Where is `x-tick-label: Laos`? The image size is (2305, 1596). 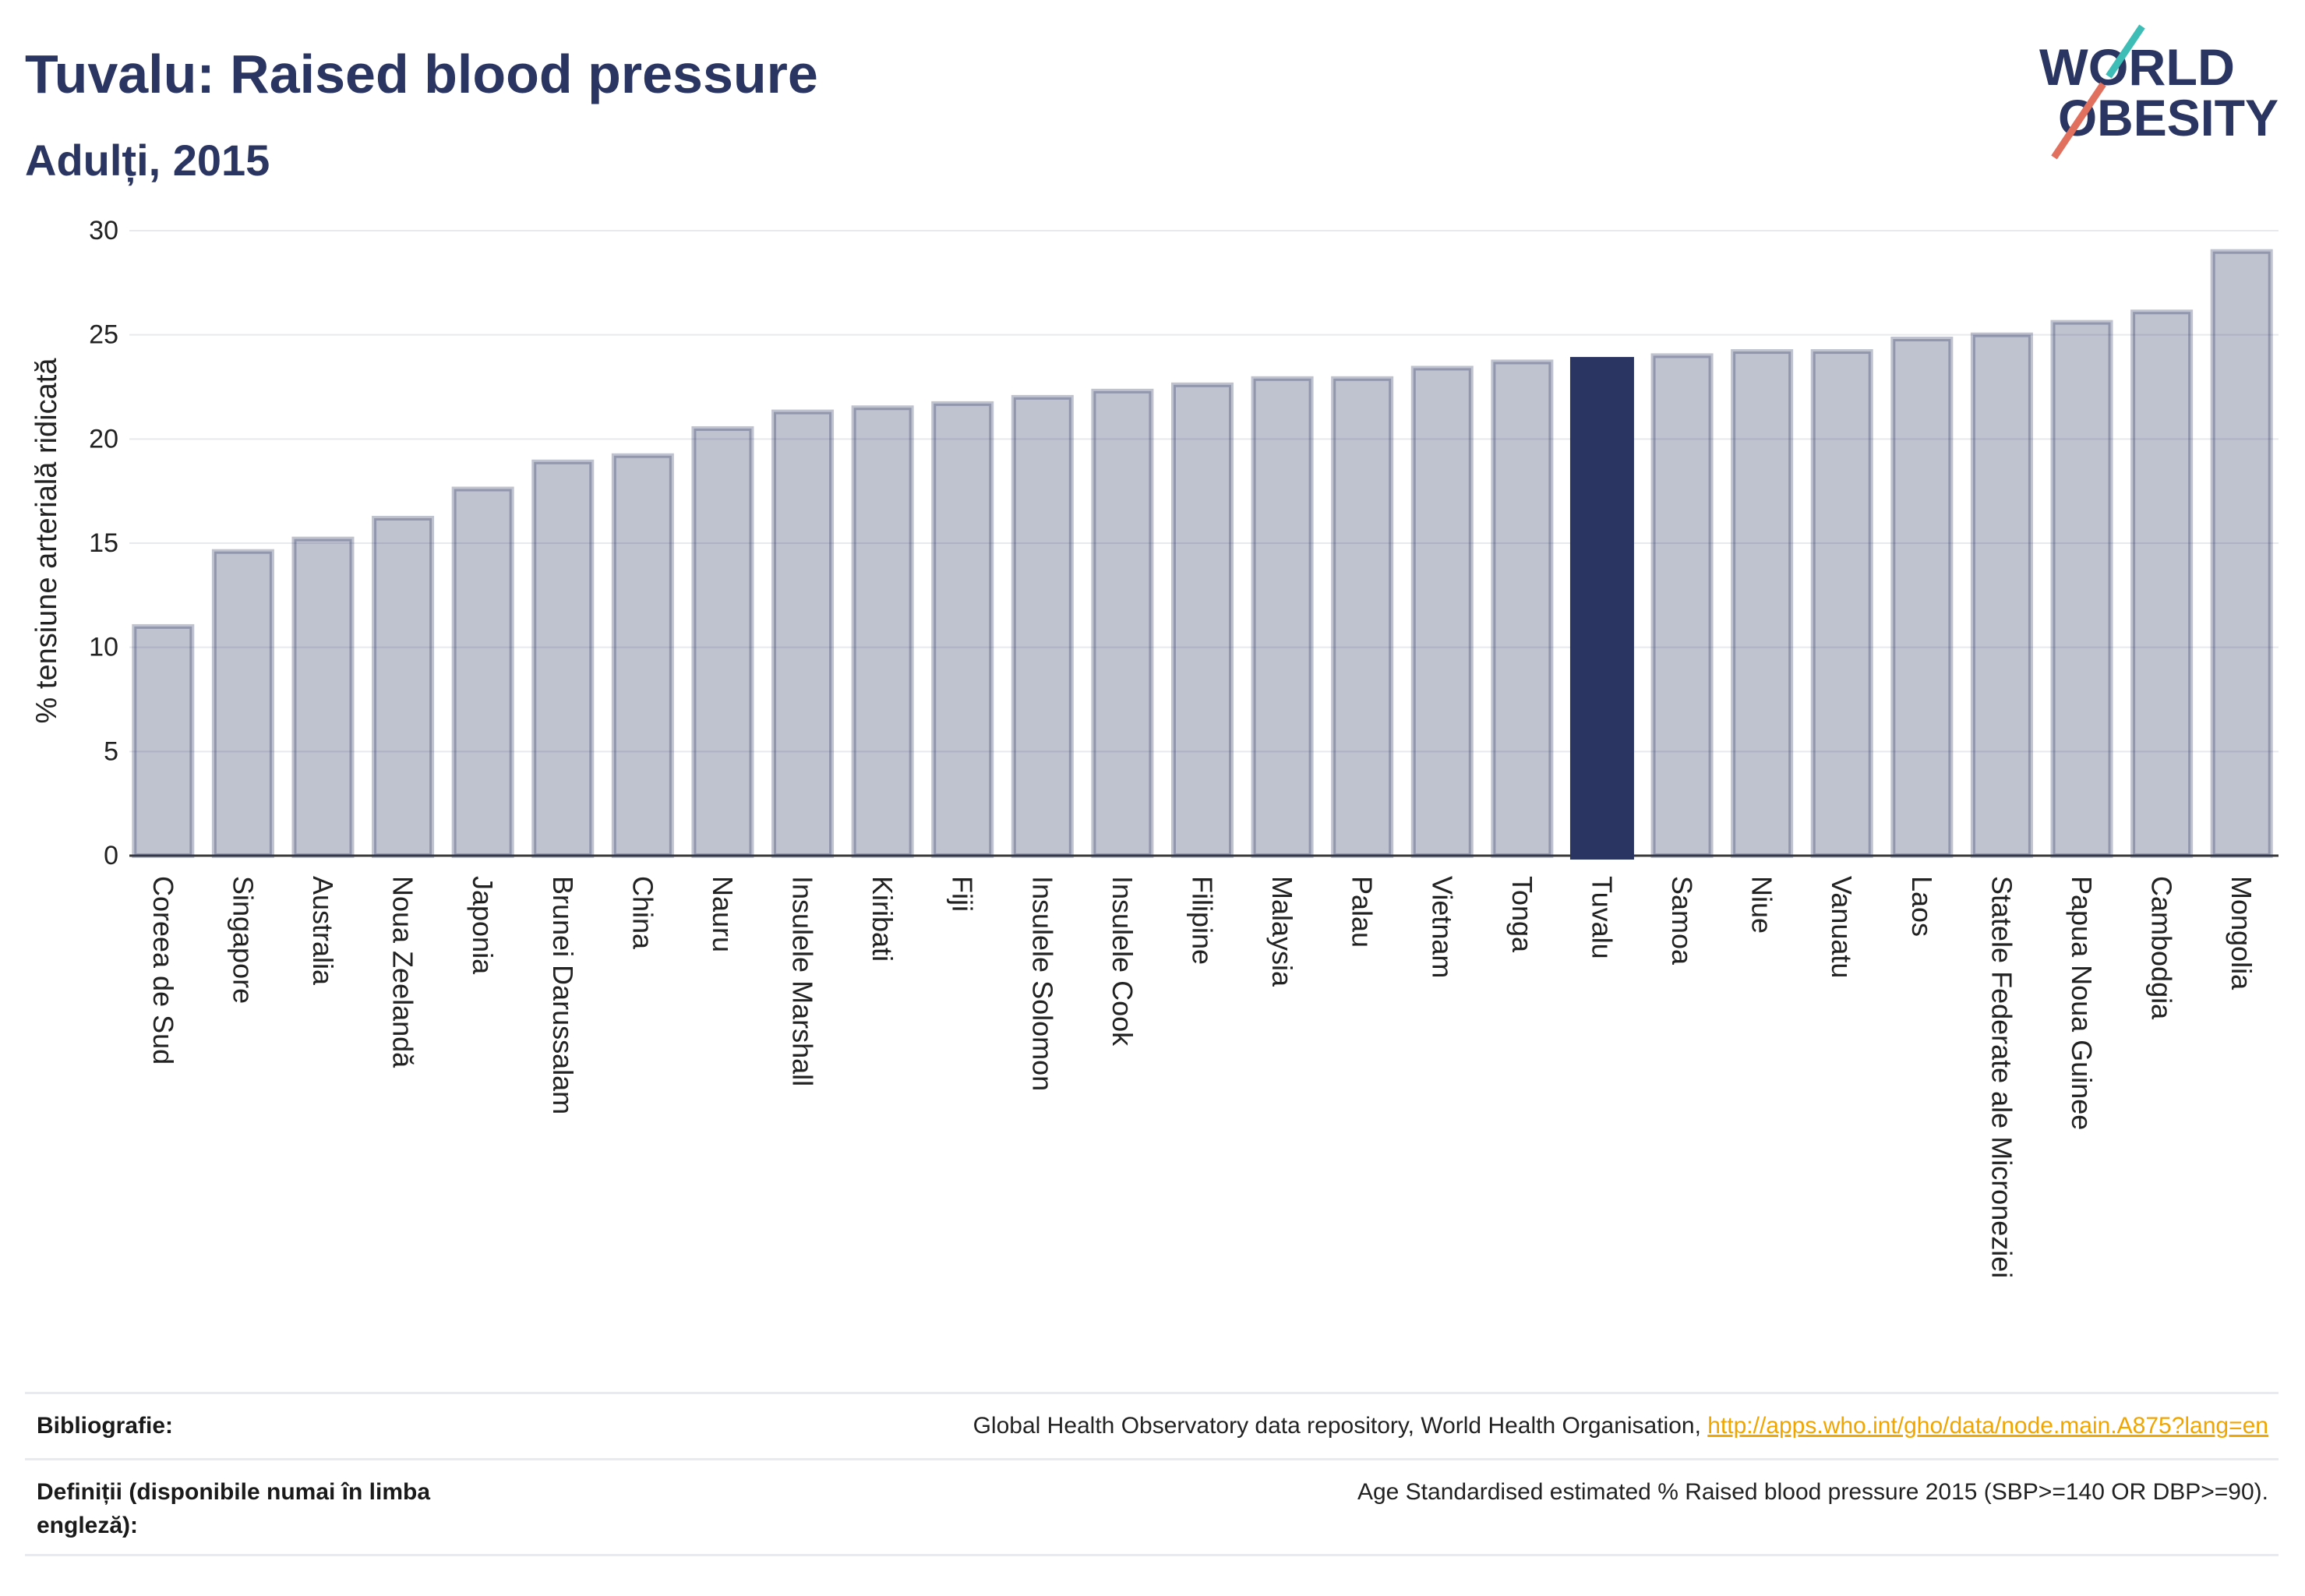
x-tick-label: Laos is located at coordinates (1922, 906).